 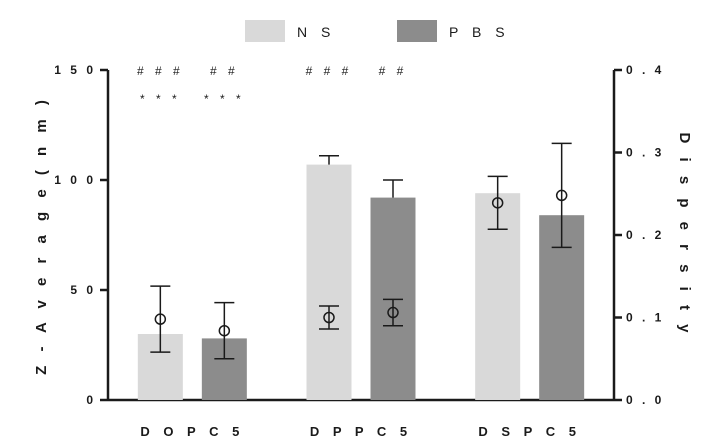 I want to click on x-category-label: D S P C 5, so click(x=529, y=431).